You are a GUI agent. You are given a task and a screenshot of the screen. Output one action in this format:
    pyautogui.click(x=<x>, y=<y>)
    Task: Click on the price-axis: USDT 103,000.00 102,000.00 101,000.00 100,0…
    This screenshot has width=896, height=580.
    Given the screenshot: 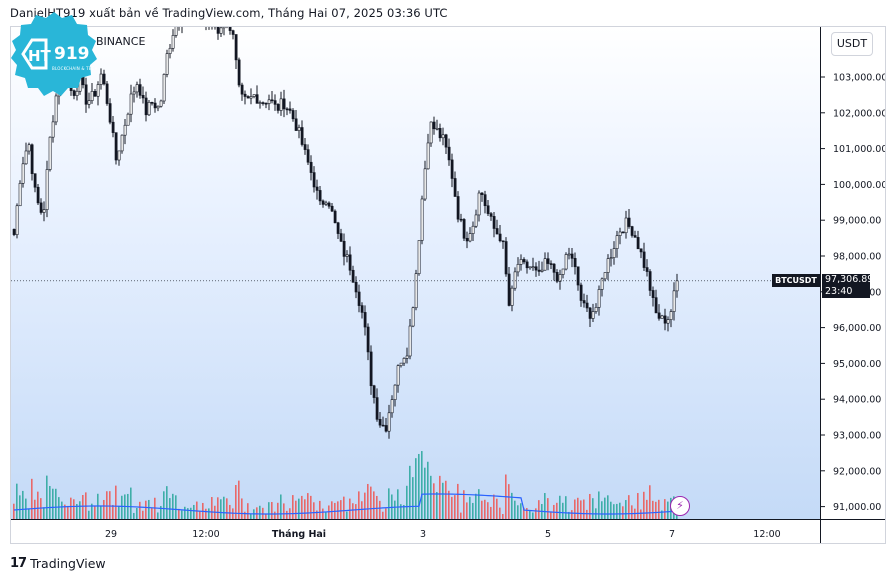 What is the action you would take?
    pyautogui.click(x=853, y=273)
    